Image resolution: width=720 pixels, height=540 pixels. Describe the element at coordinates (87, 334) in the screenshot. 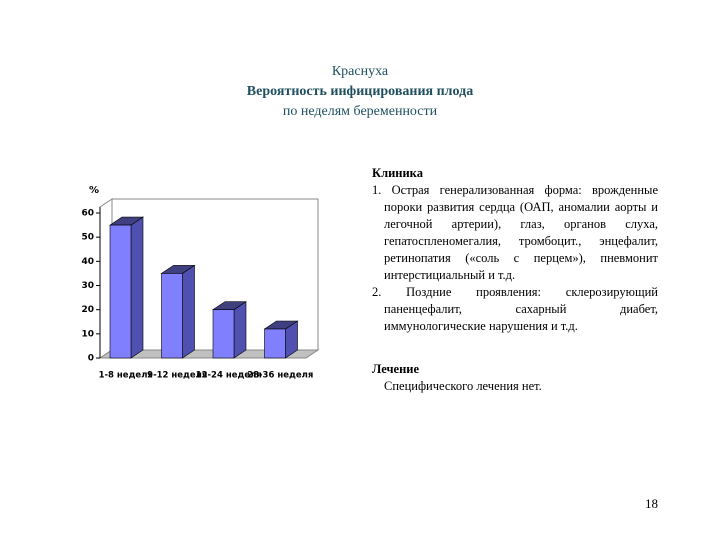

I see `y-tick-label: 10` at that location.